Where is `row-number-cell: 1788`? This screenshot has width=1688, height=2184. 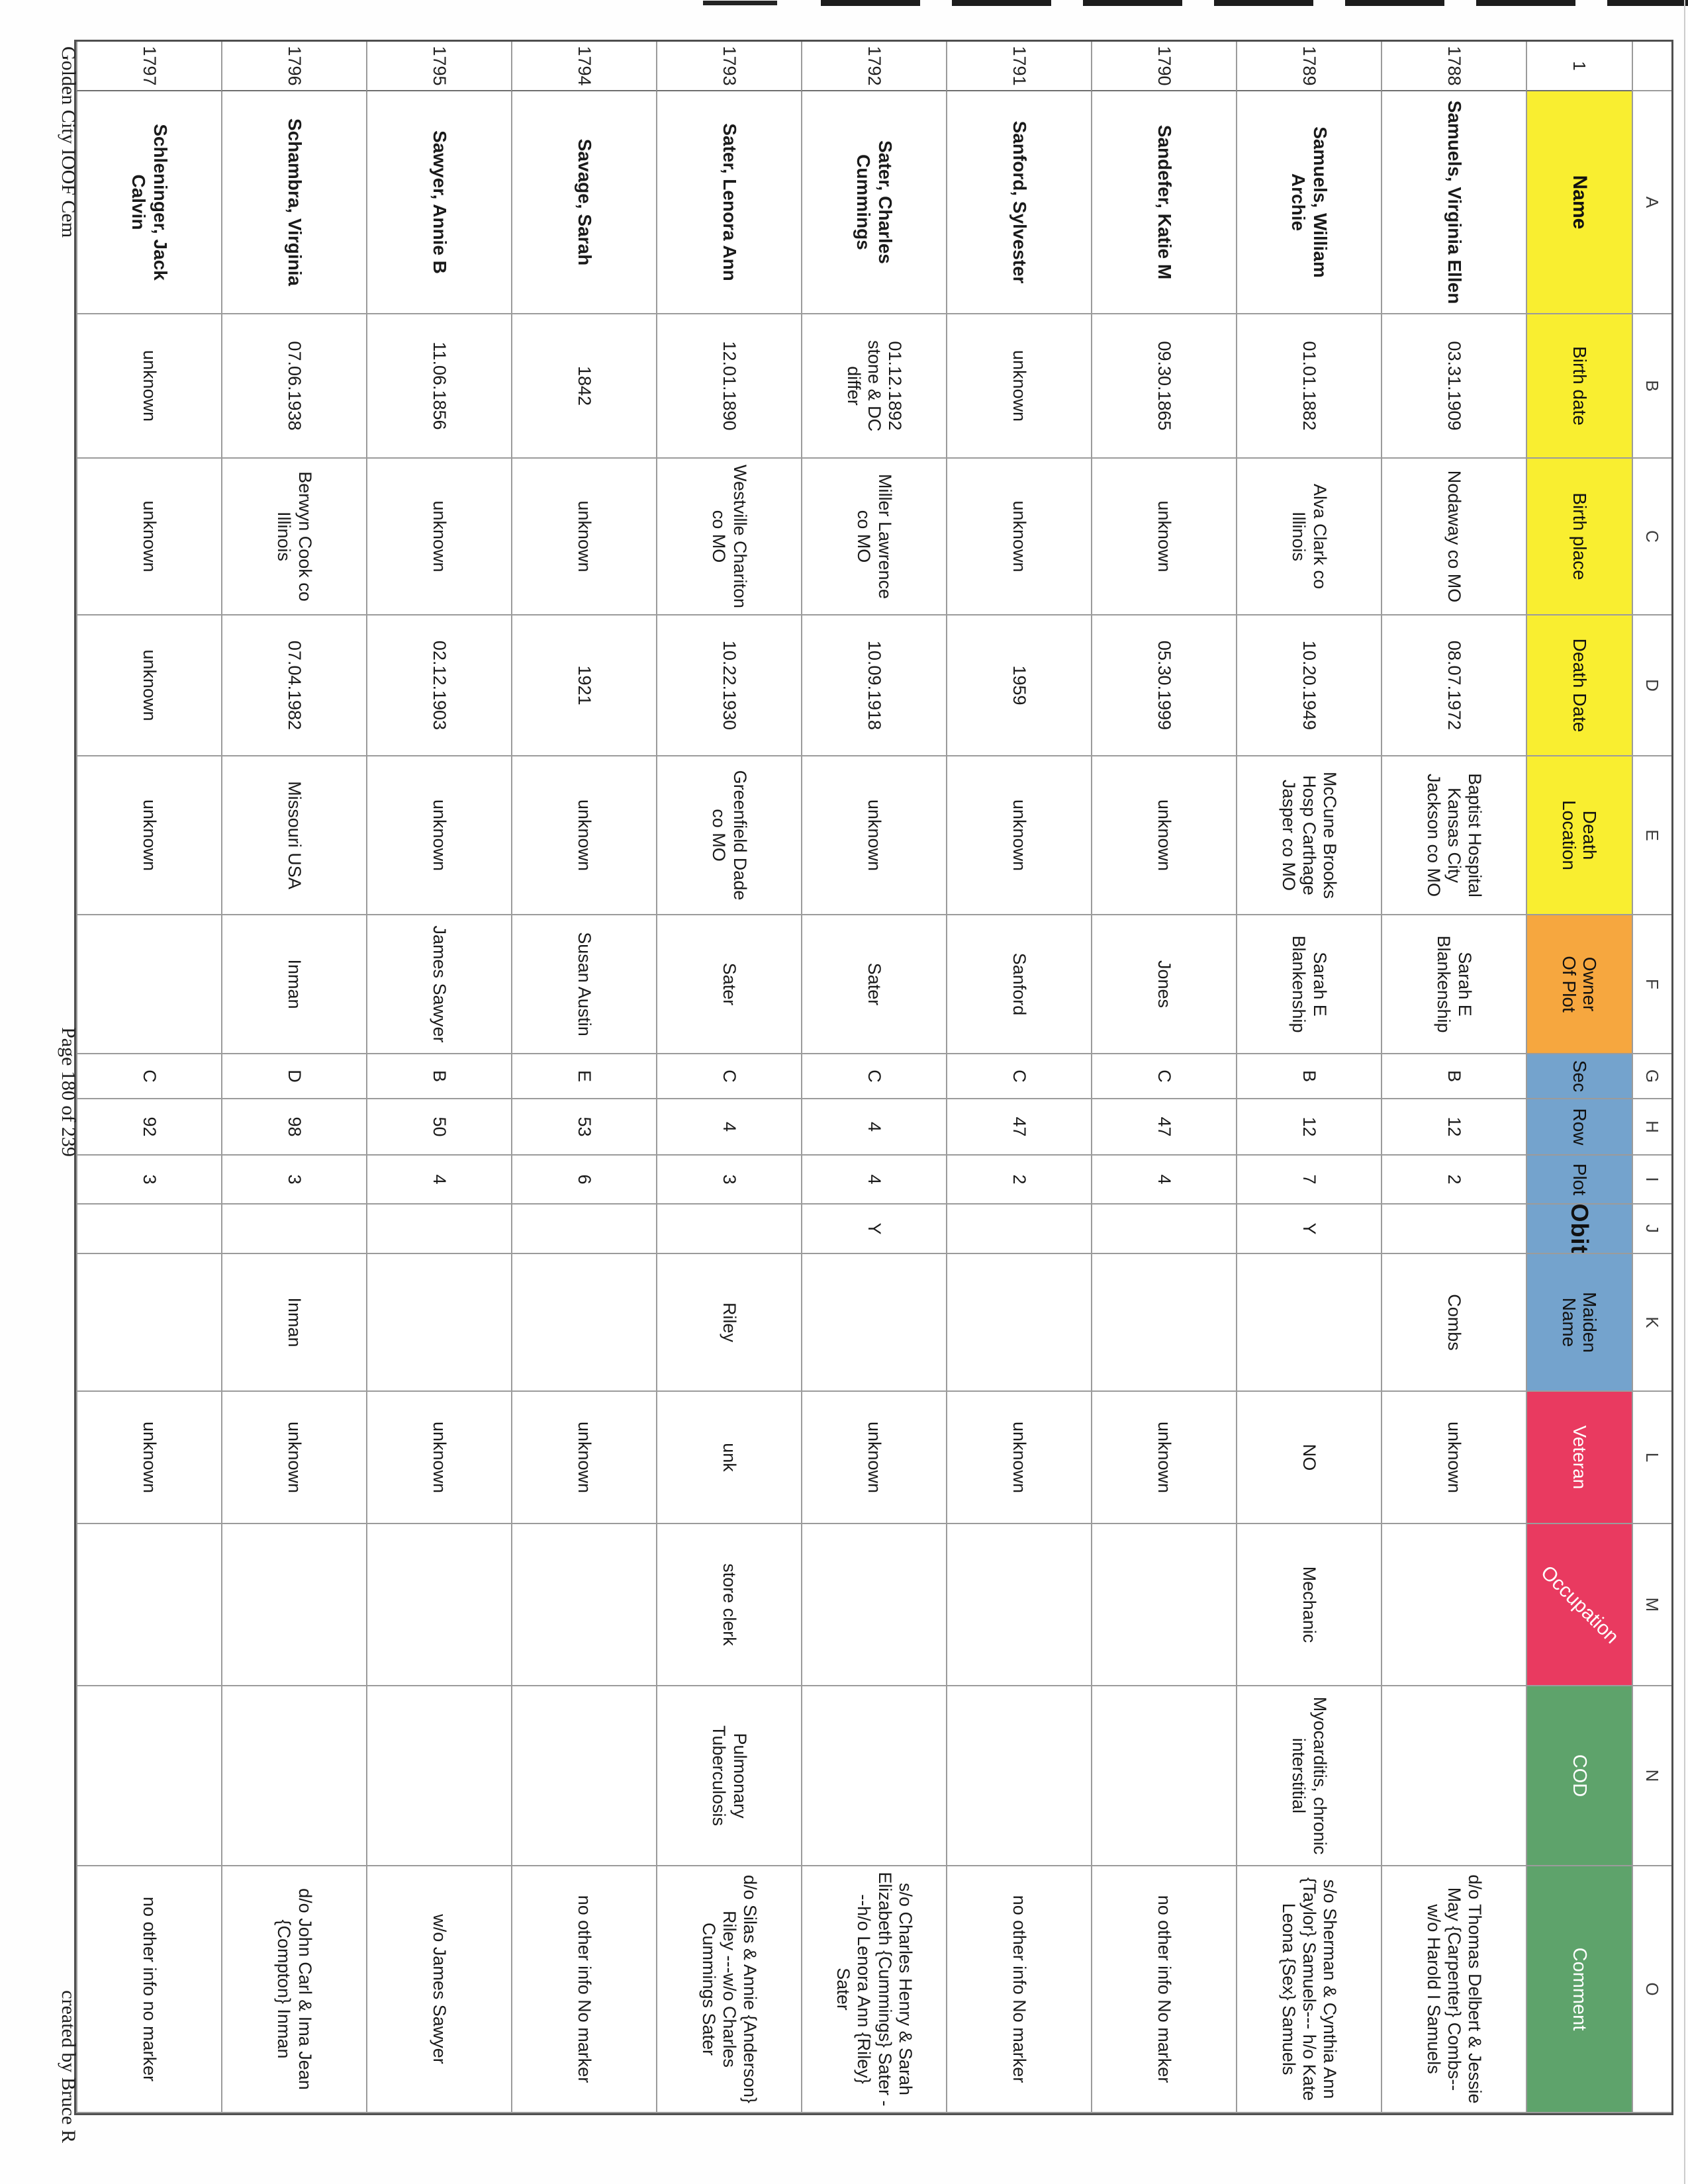 row-number-cell: 1788 is located at coordinates (1453, 66).